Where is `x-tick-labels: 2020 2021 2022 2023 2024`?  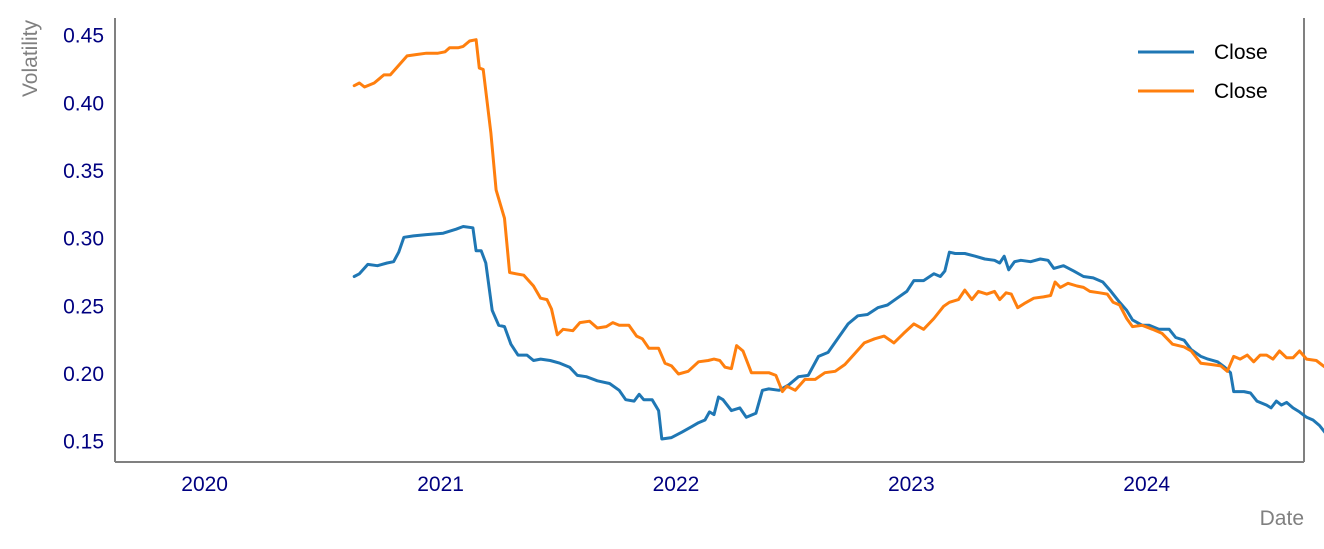
x-tick-labels: 2020 2021 2022 2023 2024 is located at coordinates (675, 484).